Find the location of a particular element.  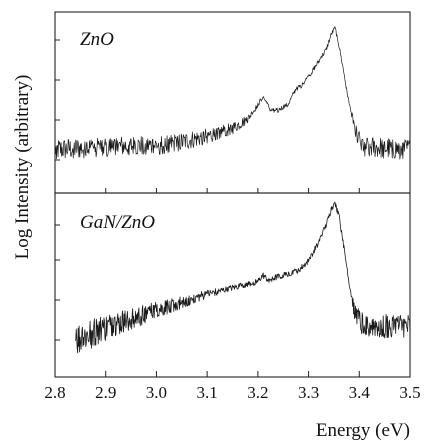

panel-zno-y-ticks is located at coordinates (57, 100).